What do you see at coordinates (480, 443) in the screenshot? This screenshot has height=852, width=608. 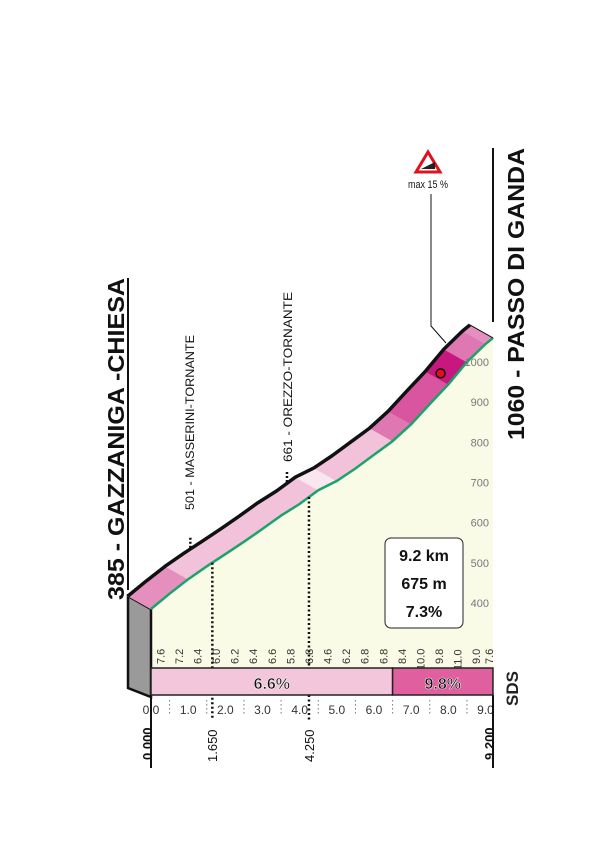 I see `y-tick-label: 800` at bounding box center [480, 443].